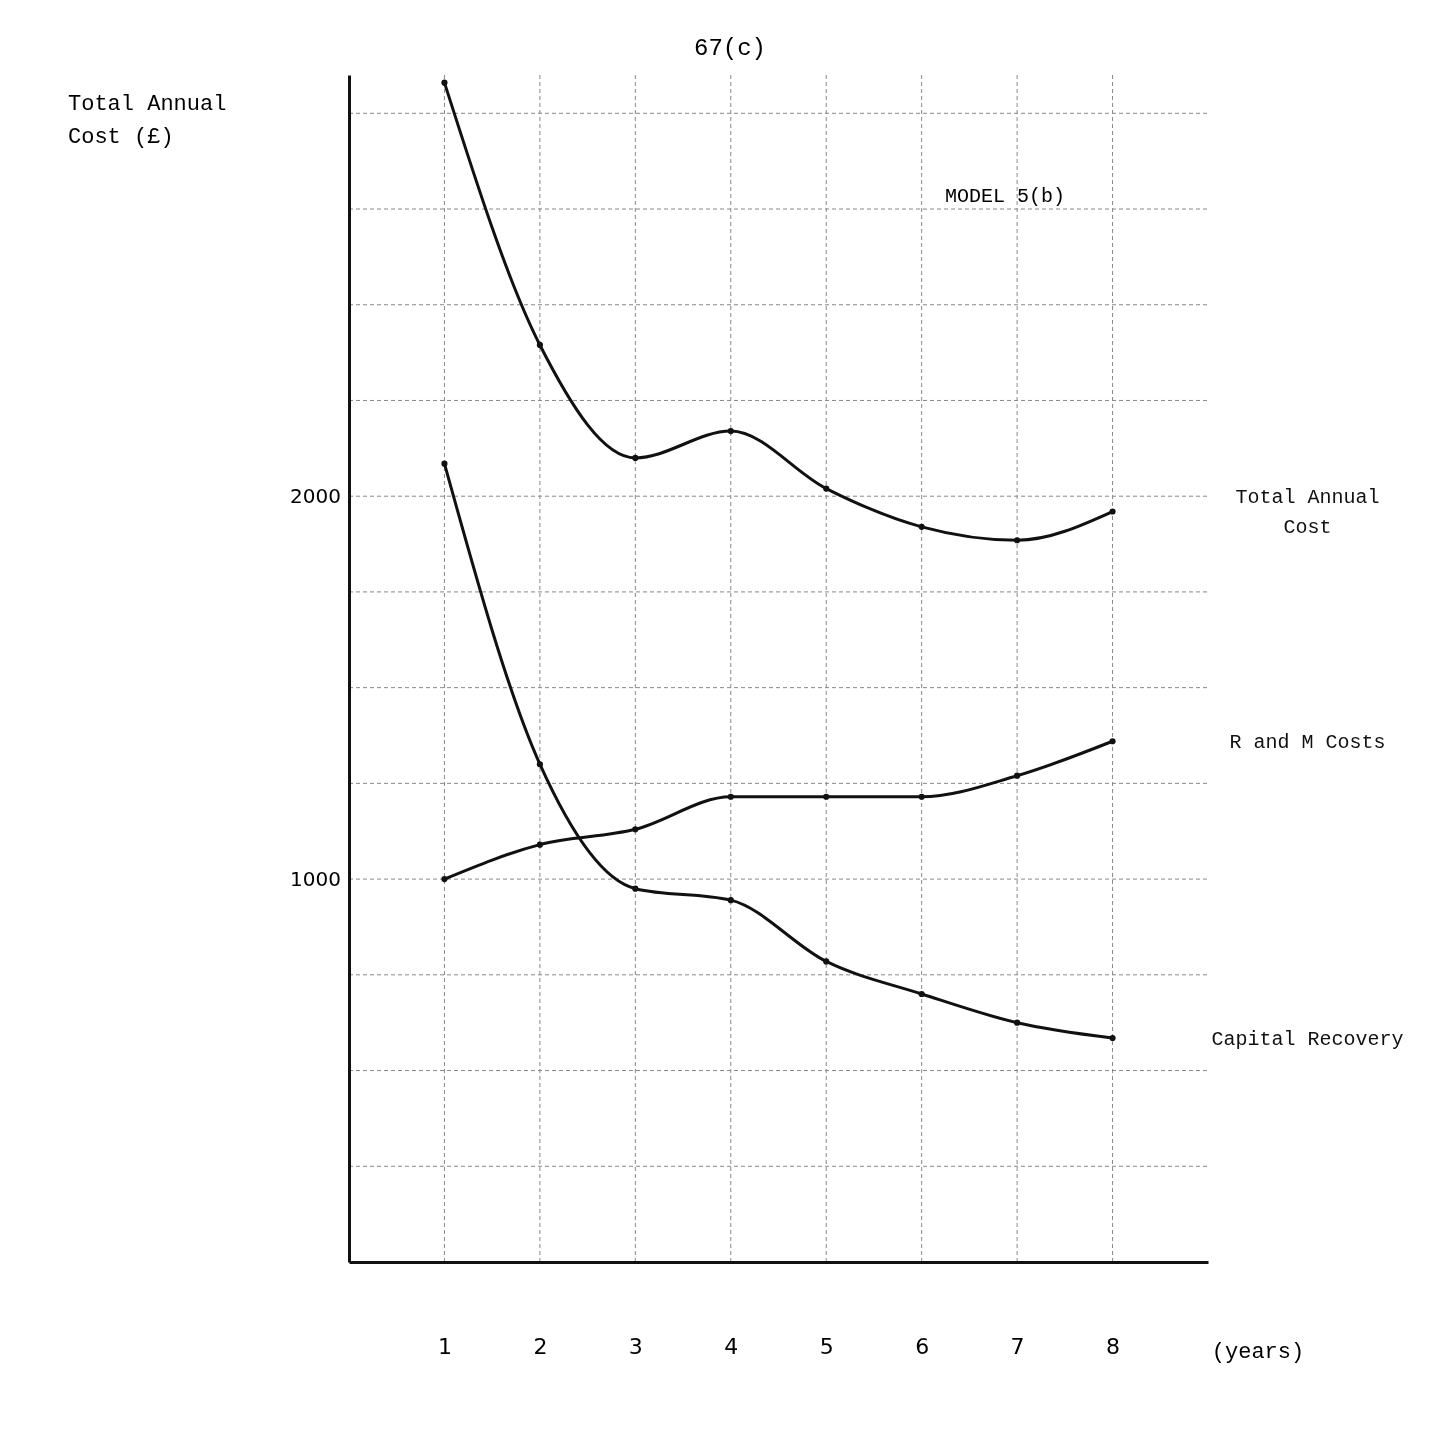 The image size is (1437, 1450). What do you see at coordinates (147, 121) in the screenshot?
I see `y-axis-title: Total Annual Cost (£)` at bounding box center [147, 121].